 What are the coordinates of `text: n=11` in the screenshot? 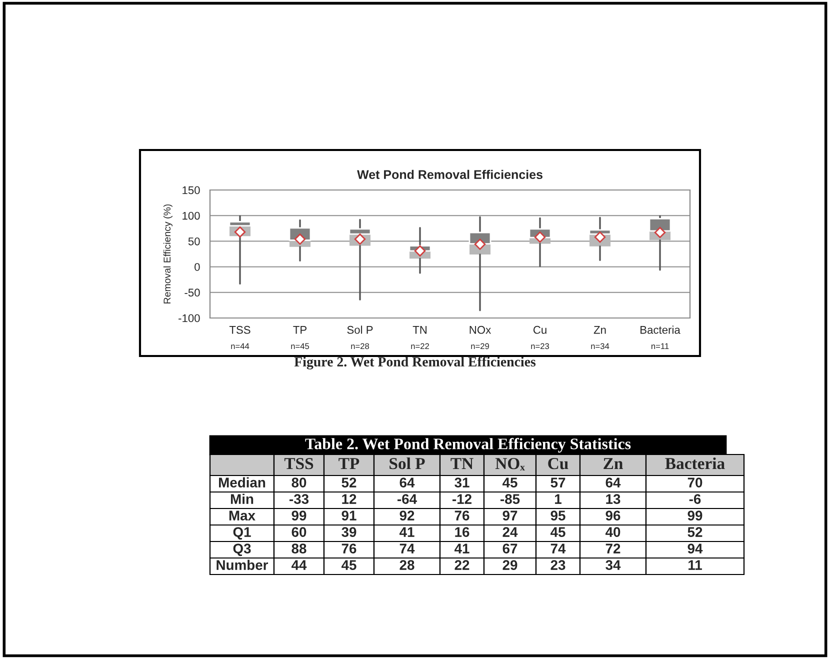 It's located at (660, 346).